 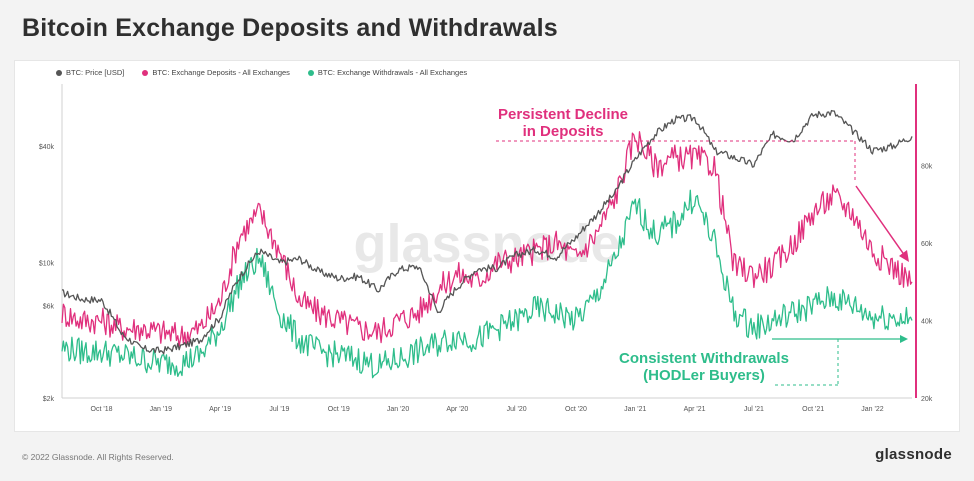 What do you see at coordinates (904, 256) in the screenshot?
I see `decline-arrow-head` at bounding box center [904, 256].